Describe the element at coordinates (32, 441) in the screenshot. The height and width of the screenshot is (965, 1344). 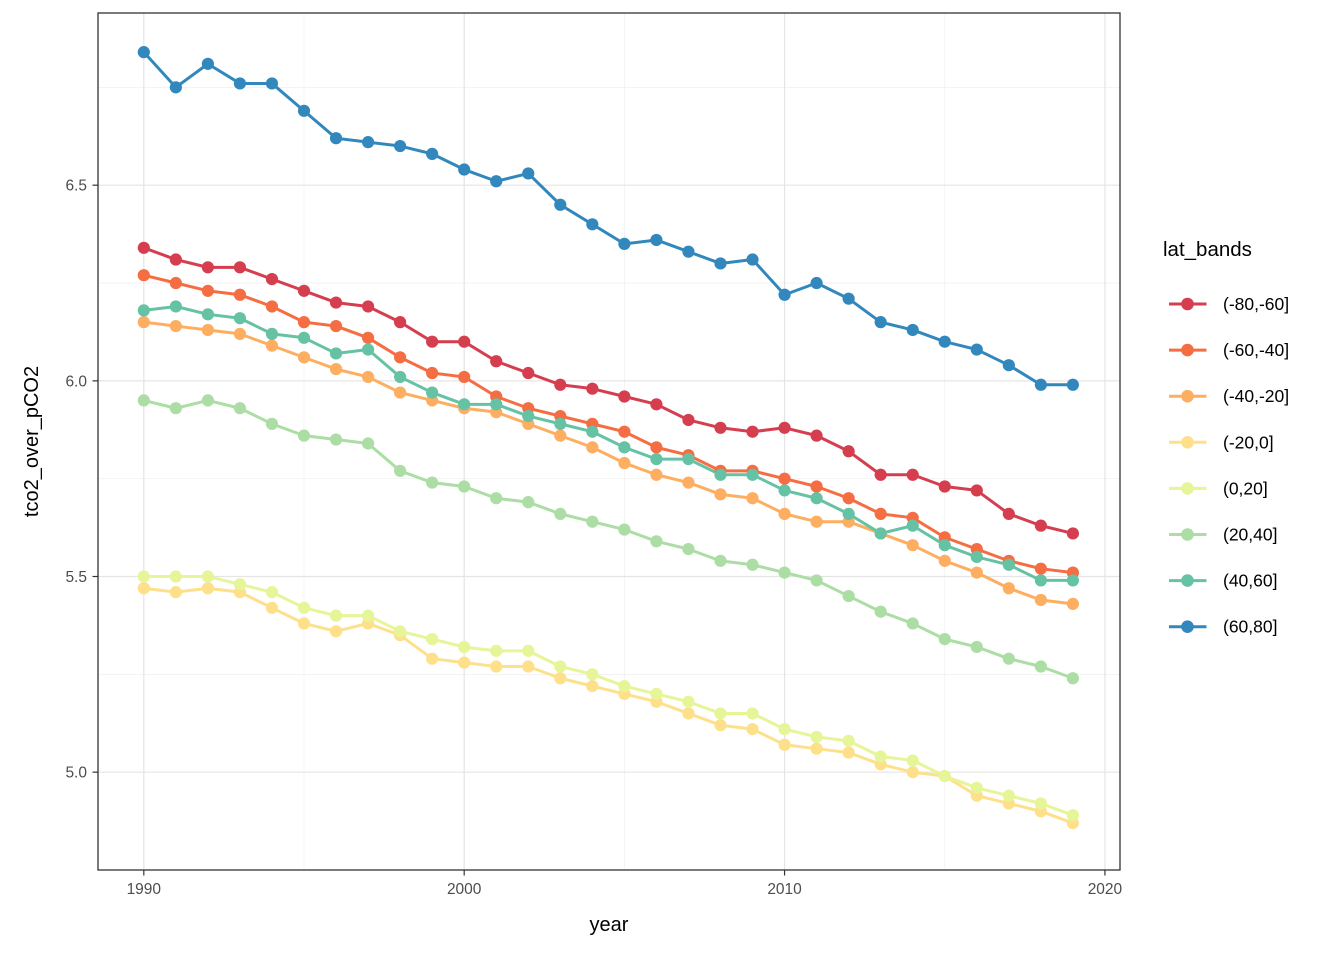
I see `y-axis-title: tco2_over_pCO2` at that location.